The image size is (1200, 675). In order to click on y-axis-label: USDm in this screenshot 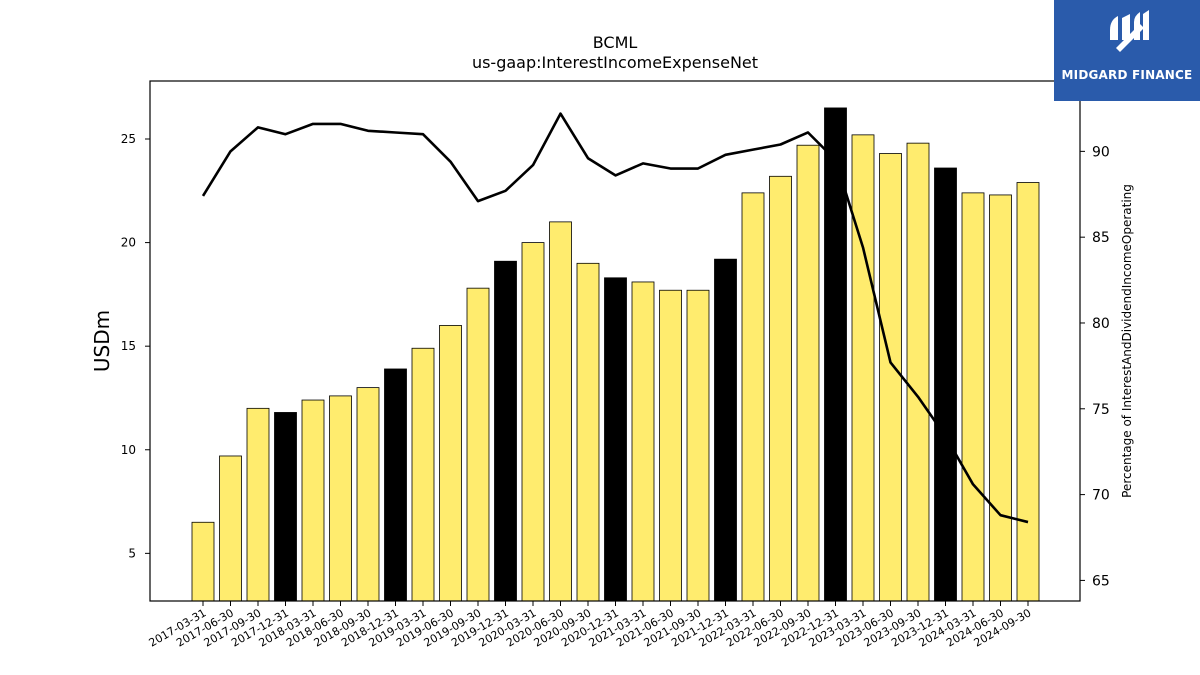, I will do `click(102, 341)`.